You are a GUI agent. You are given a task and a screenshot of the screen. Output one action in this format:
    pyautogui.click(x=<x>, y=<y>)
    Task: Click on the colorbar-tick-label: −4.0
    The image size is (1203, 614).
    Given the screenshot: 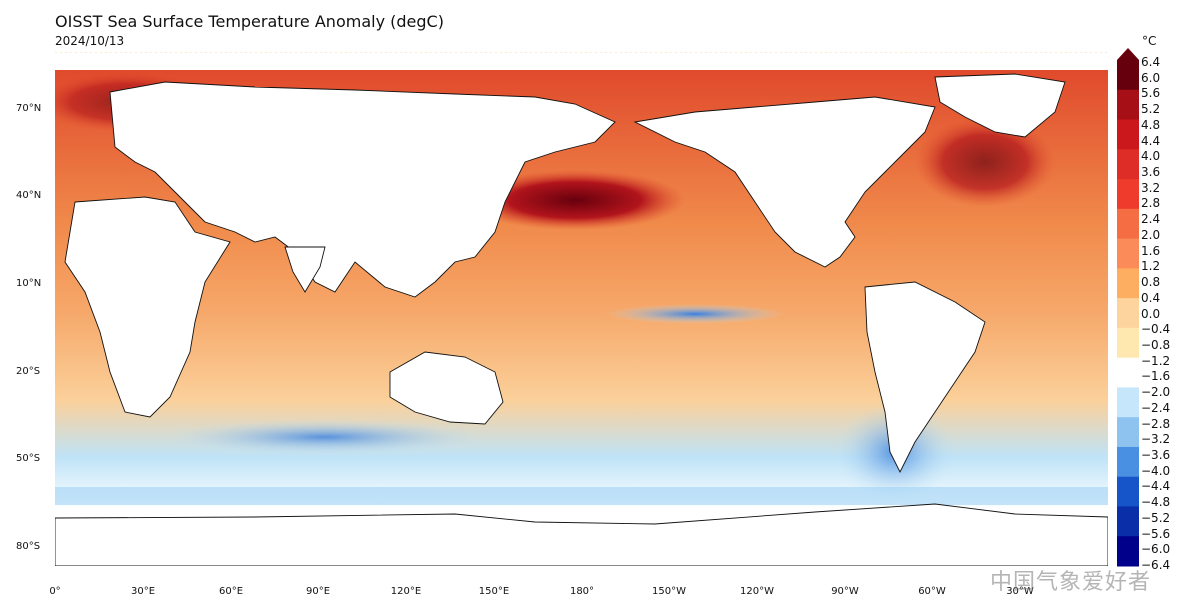 What is the action you would take?
    pyautogui.click(x=1156, y=470)
    